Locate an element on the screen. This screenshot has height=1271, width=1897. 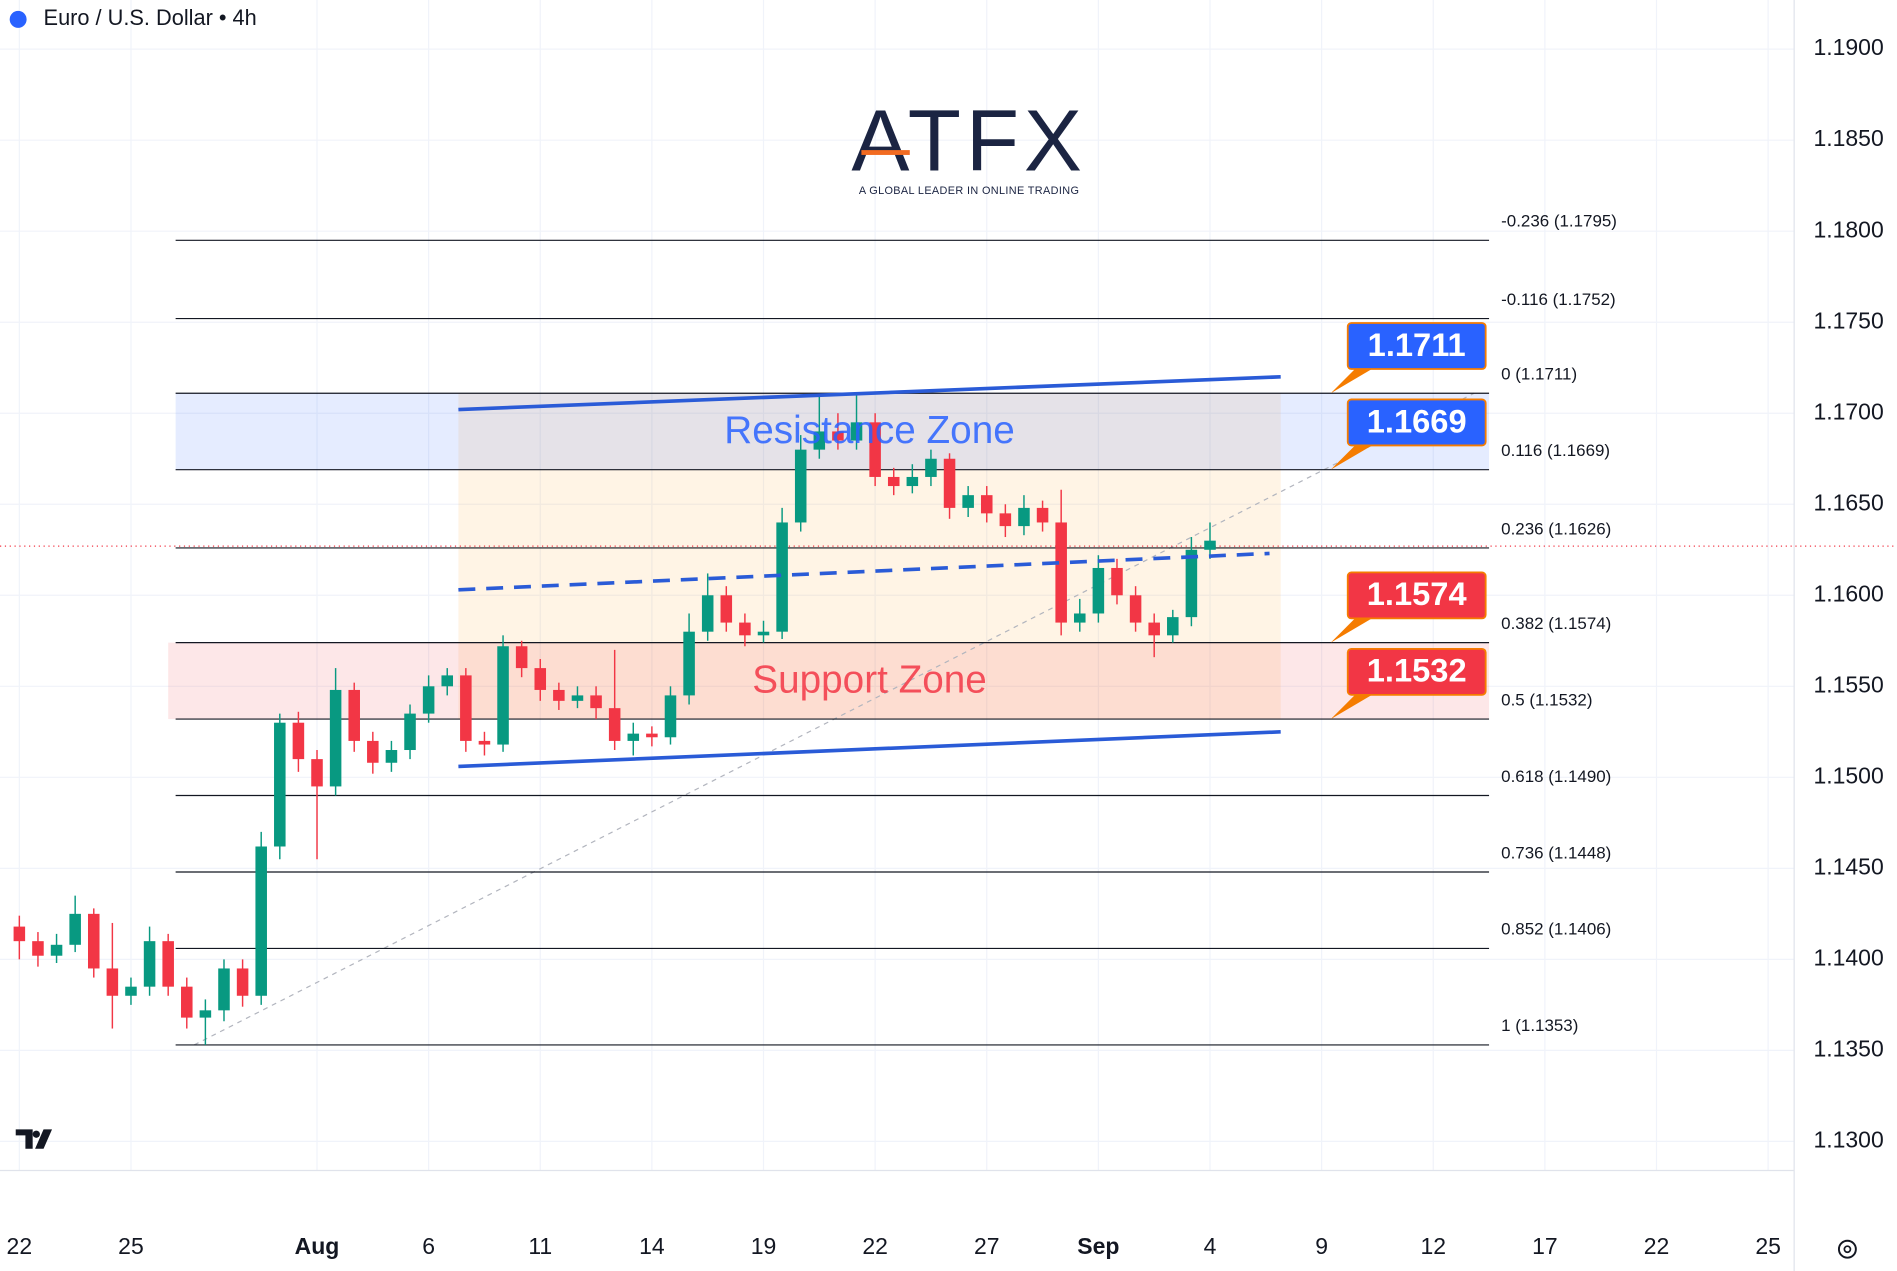
y-tick-label: 1.1700 is located at coordinates (1848, 411).